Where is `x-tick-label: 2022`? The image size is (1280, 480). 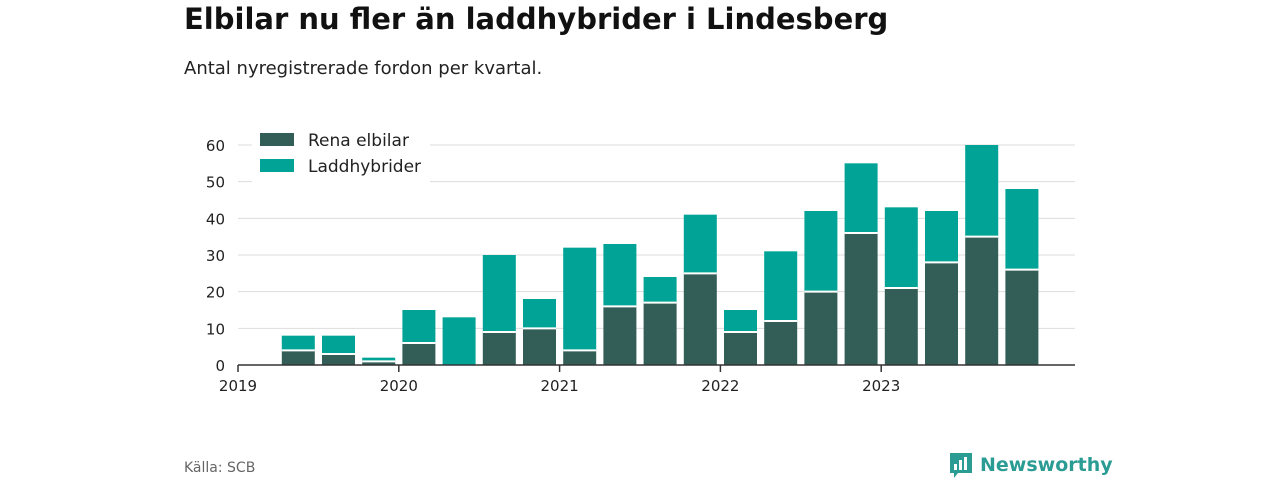
x-tick-label: 2022 is located at coordinates (720, 386).